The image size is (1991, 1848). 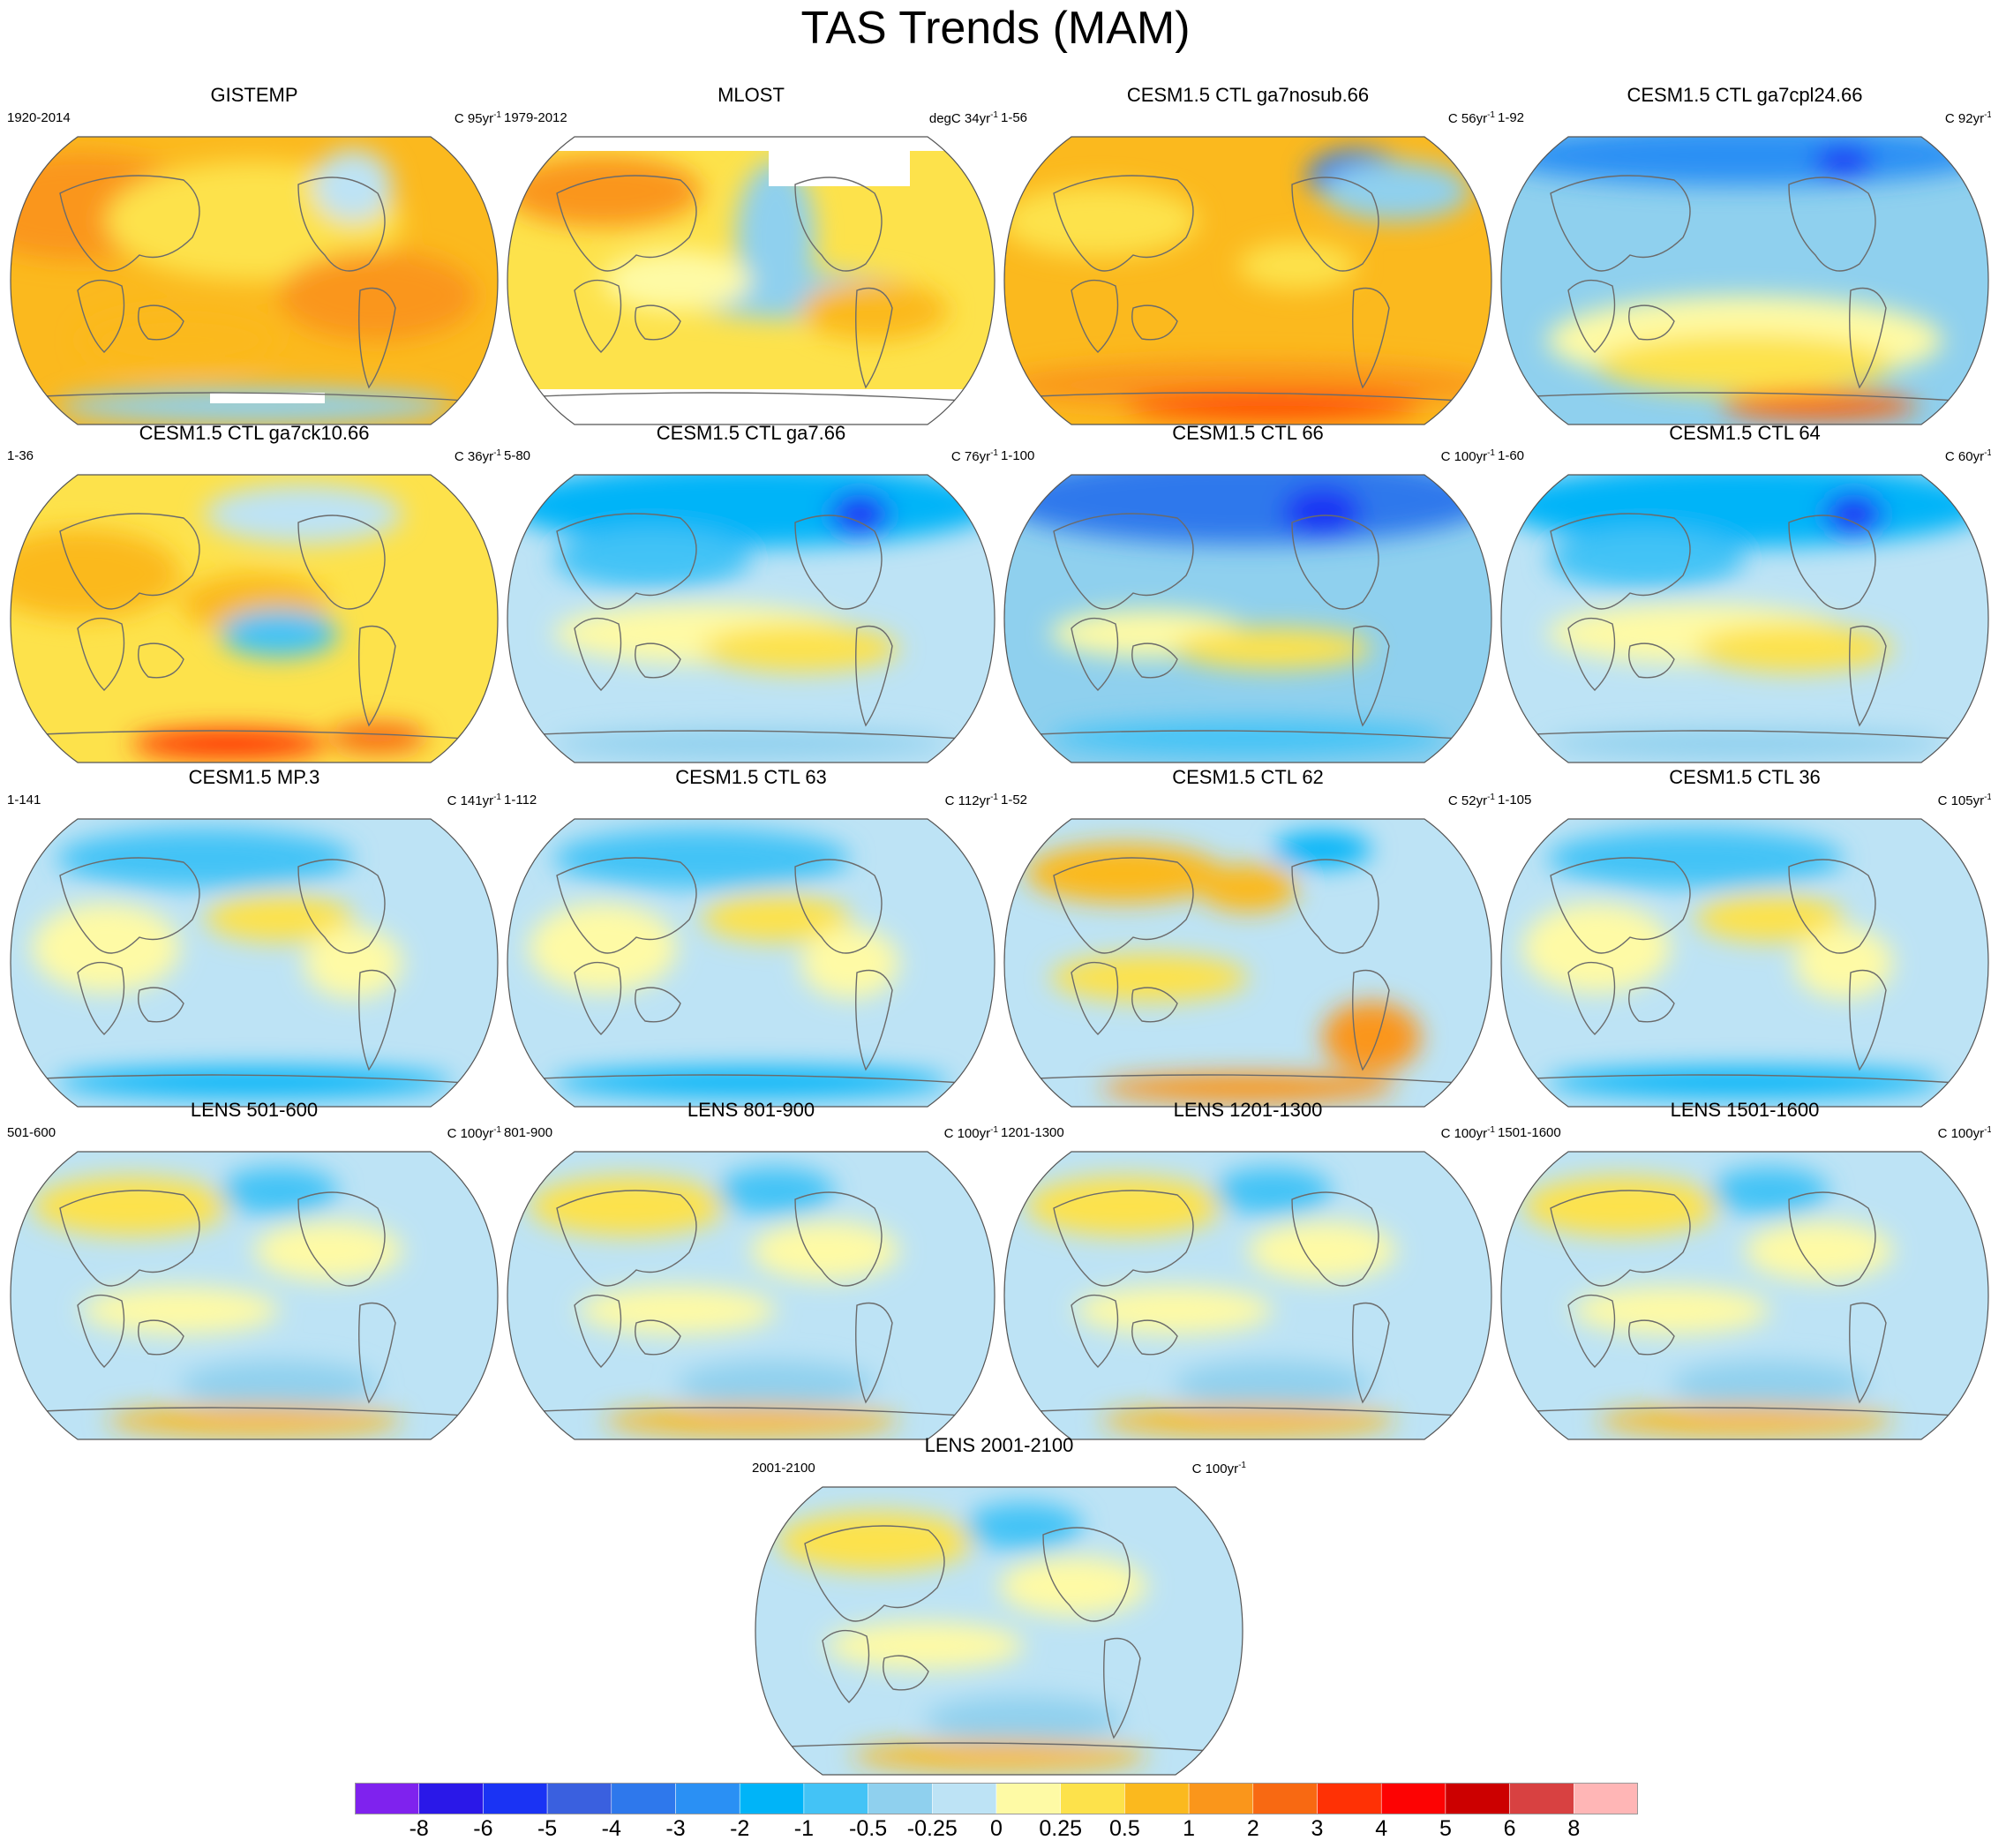 I want to click on panel-title: CESM1.5 CTL 36, so click(x=1745, y=777).